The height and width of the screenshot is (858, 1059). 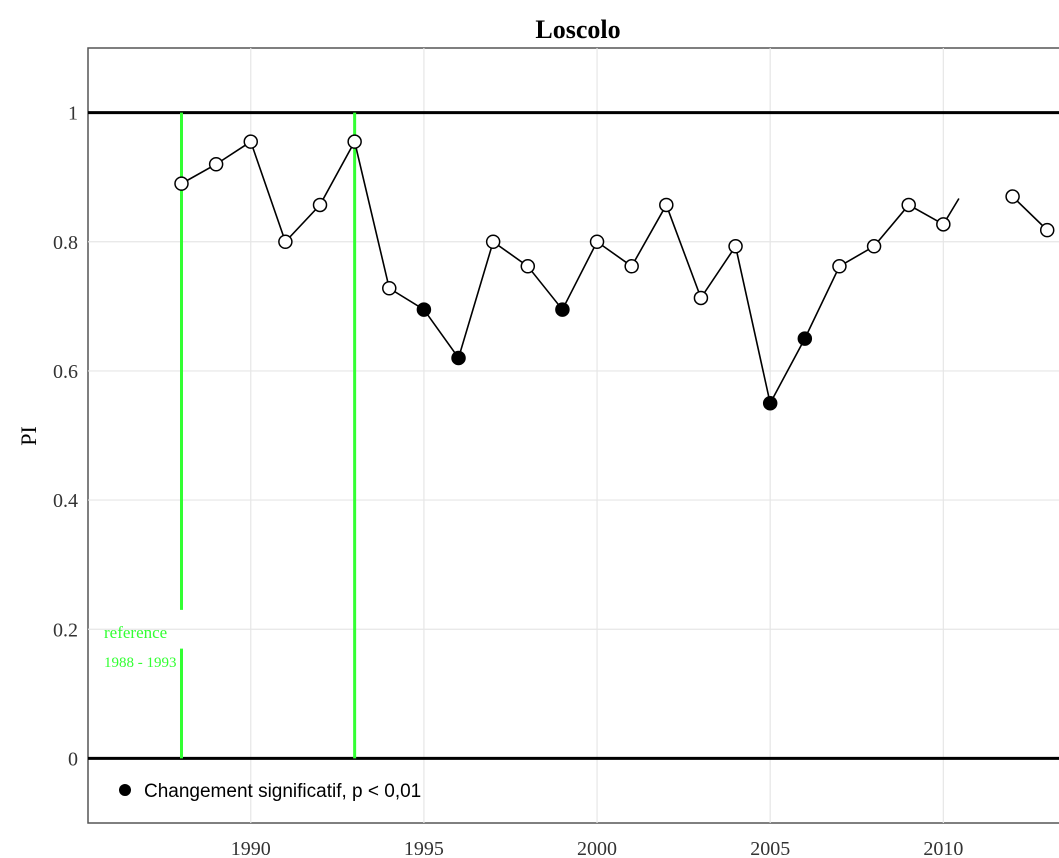 I want to click on x-tick-labels: 1990 1995 2000 2005 2010, so click(x=597, y=848).